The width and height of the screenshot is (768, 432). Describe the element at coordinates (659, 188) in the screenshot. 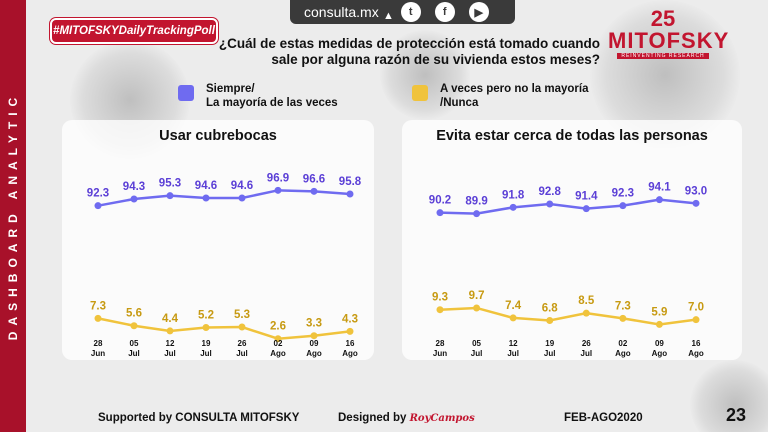

I see `data-label: 94.1` at that location.